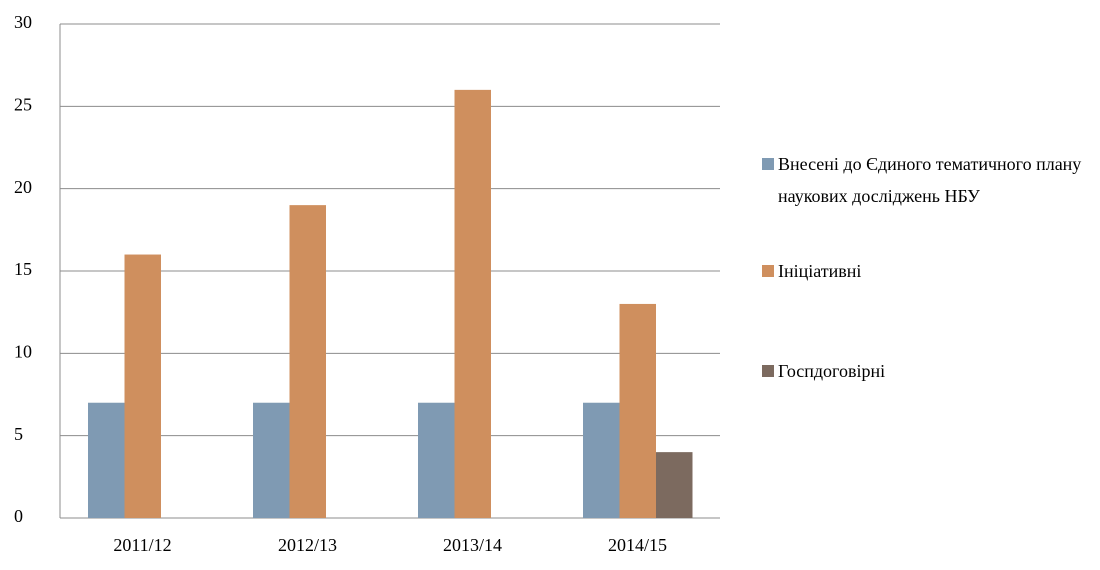 The width and height of the screenshot is (1100, 570). What do you see at coordinates (142, 545) in the screenshot?
I see `x-tick-label: 2011/12` at bounding box center [142, 545].